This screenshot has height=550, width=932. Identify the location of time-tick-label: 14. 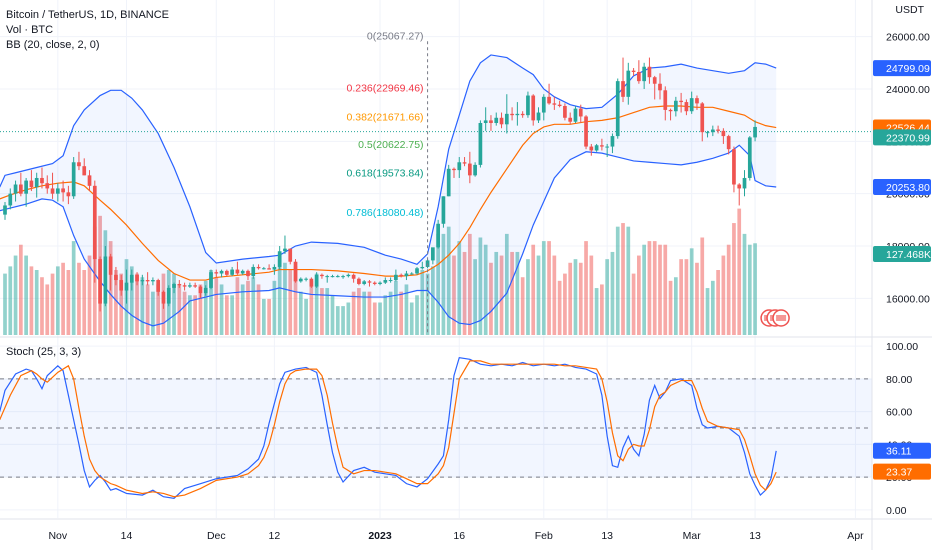
(127, 536).